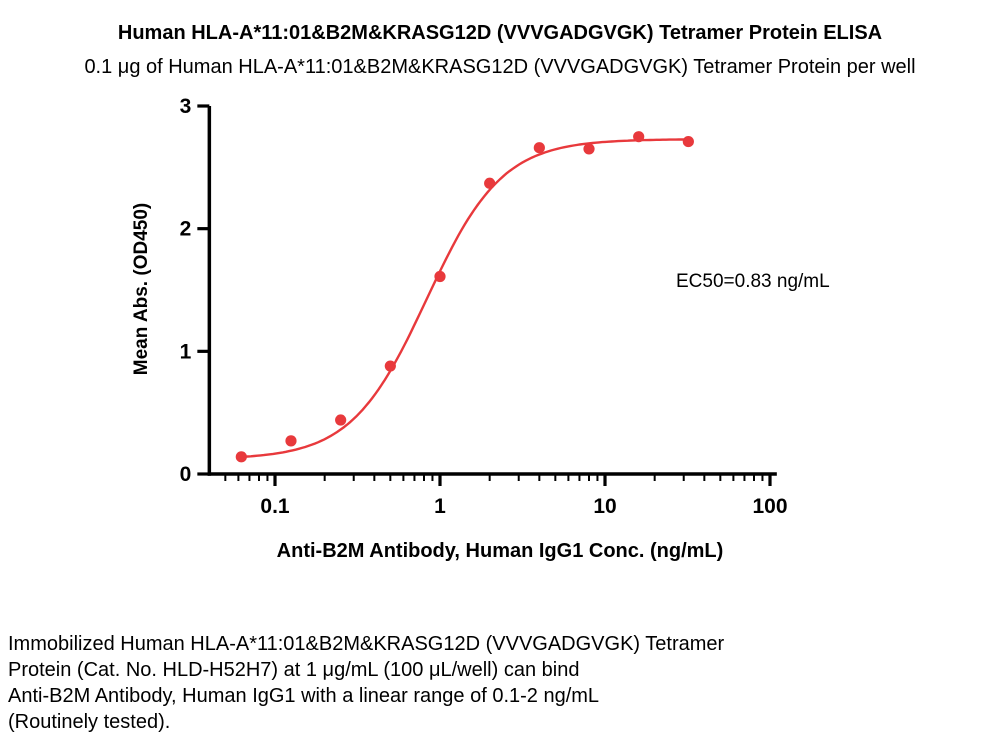 The width and height of the screenshot is (1000, 751). Describe the element at coordinates (769, 506) in the screenshot. I see `x-tick-label: 100` at that location.